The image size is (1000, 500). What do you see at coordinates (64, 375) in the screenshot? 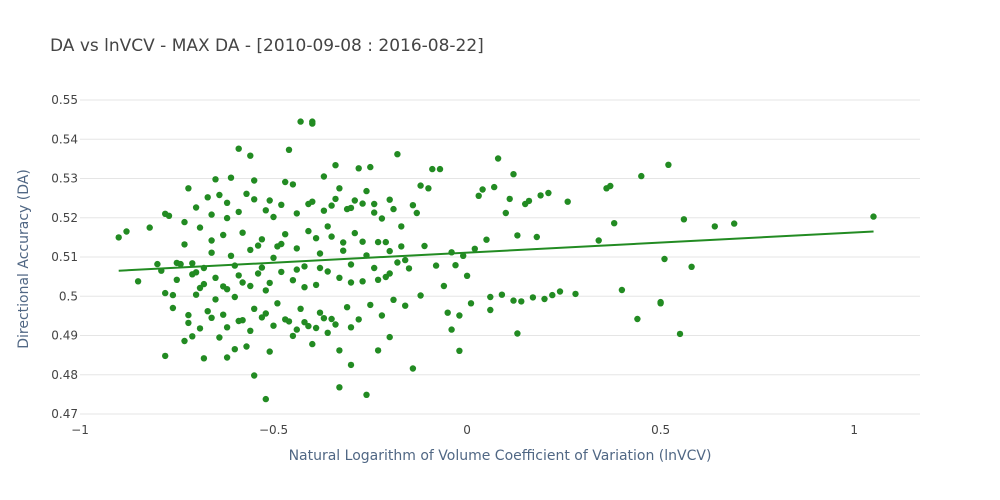
I see `y-tick-label: 0.48` at bounding box center [64, 375].